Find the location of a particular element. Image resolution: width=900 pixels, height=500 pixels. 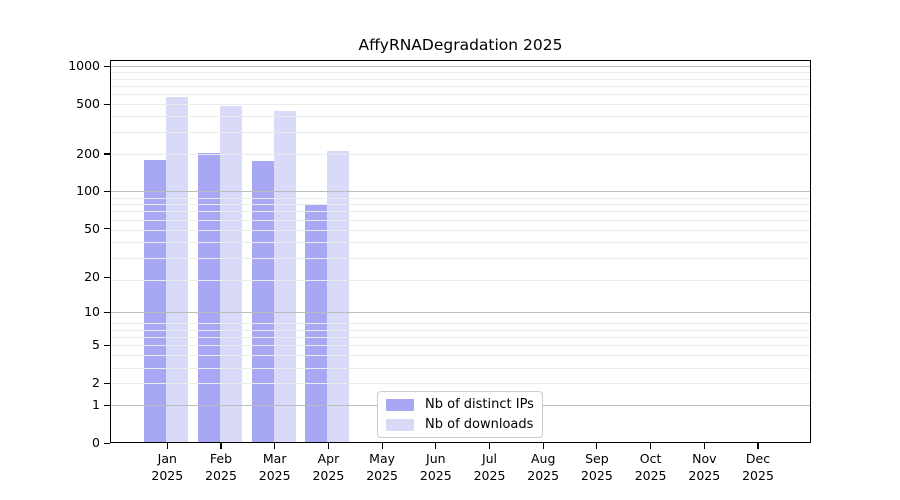

y-tick-label: 500 is located at coordinates (88, 104).